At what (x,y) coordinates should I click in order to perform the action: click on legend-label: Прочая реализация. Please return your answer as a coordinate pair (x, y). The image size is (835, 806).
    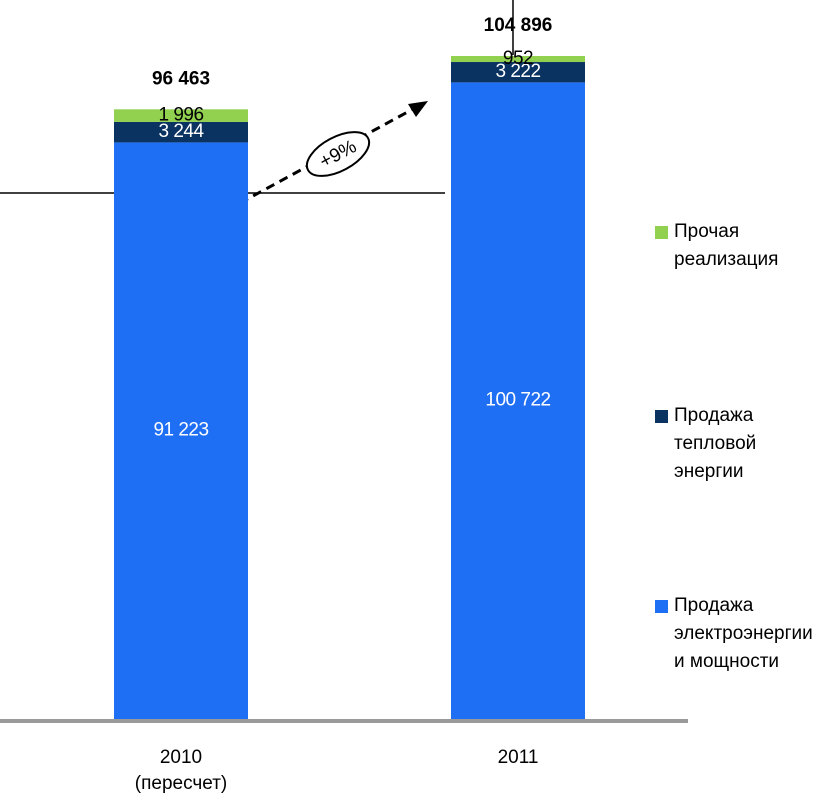
    Looking at the image, I should click on (726, 245).